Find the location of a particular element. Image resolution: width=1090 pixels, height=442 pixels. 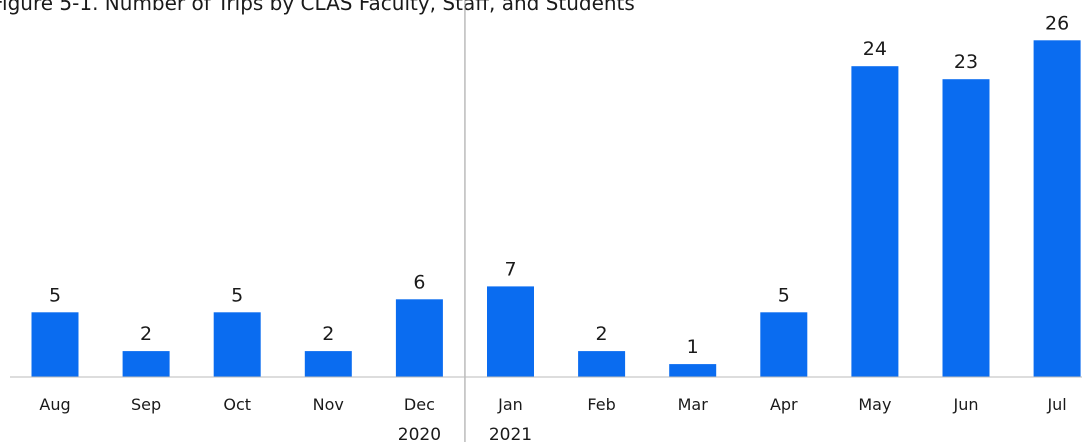

bar-mar is located at coordinates (693, 370).